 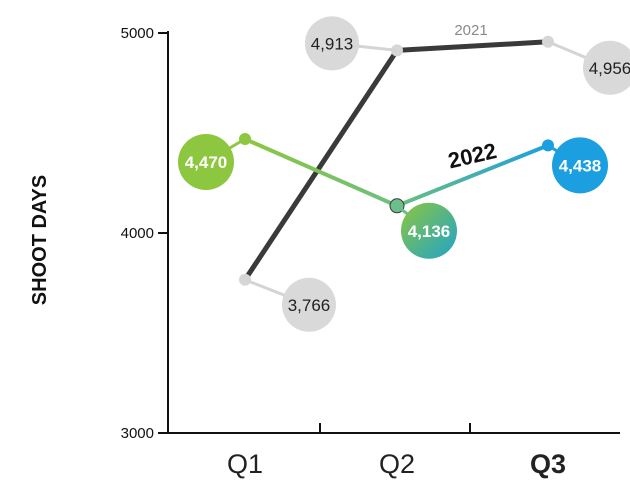 I want to click on value-label: 3,766, so click(x=309, y=305).